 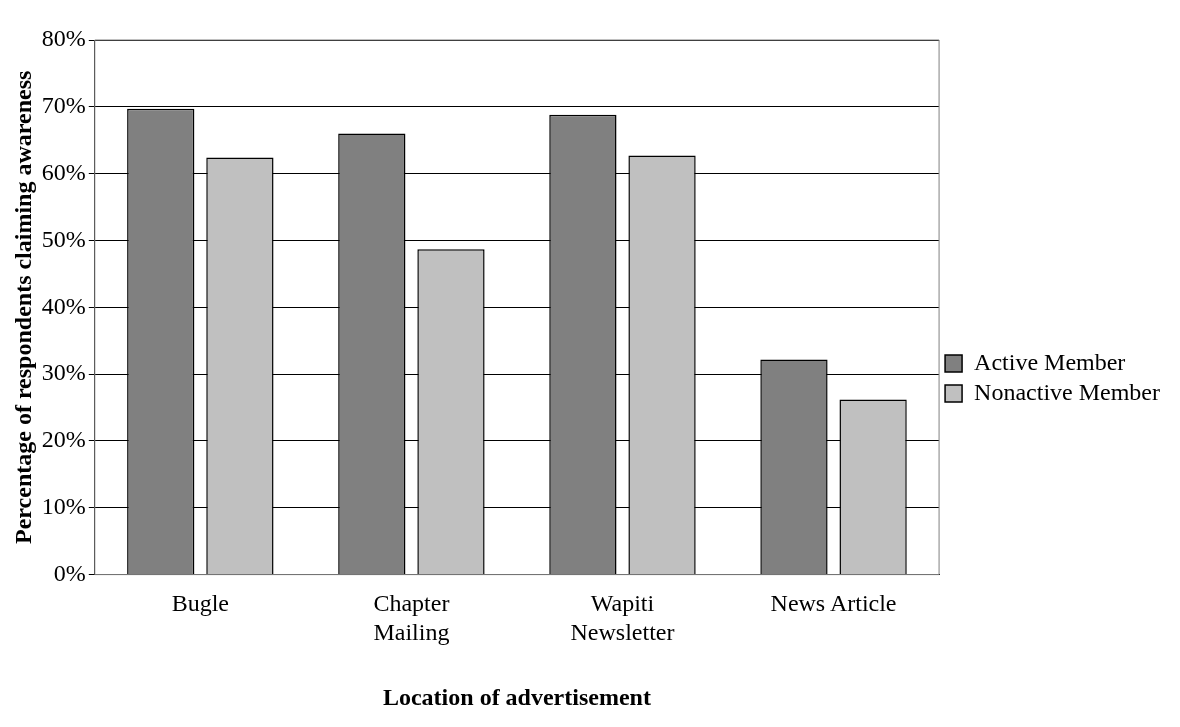 What do you see at coordinates (200, 603) in the screenshot?
I see `x-tick-label: Bugle` at bounding box center [200, 603].